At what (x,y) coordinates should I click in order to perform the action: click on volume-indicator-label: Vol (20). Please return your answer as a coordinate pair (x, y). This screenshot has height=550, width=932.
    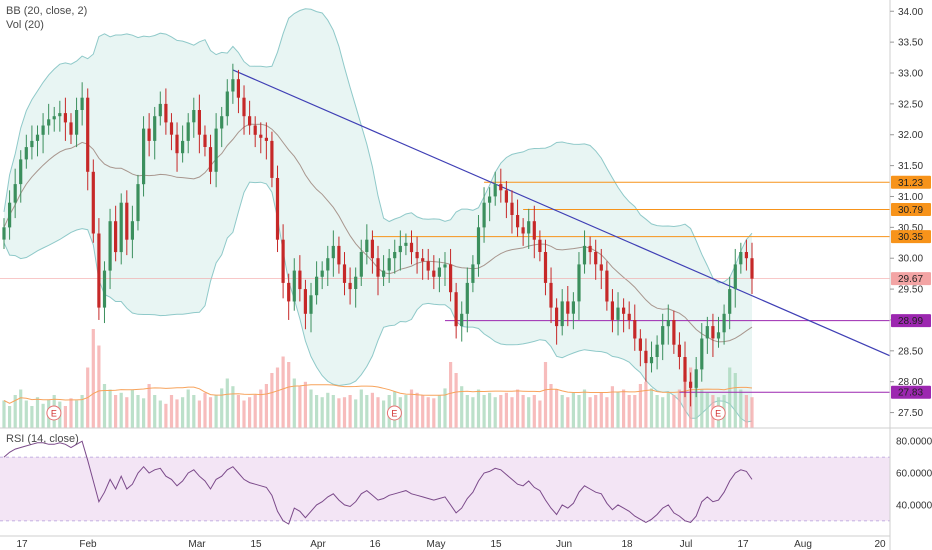
    Looking at the image, I should click on (25, 25).